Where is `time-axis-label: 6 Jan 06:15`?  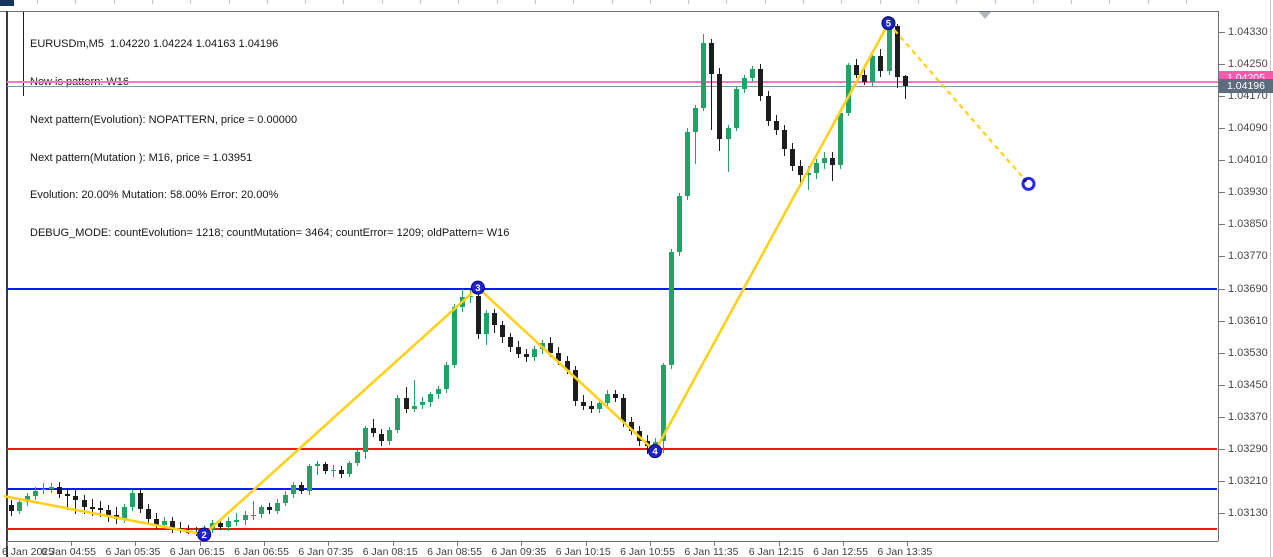 time-axis-label: 6 Jan 06:15 is located at coordinates (197, 551).